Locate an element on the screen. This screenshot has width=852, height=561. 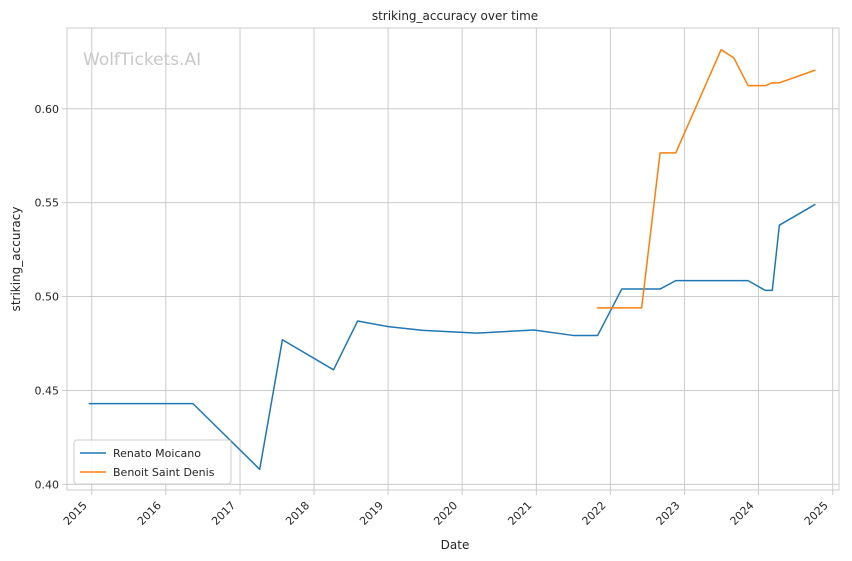
series-line-benoit-saint-denis is located at coordinates (706, 178).